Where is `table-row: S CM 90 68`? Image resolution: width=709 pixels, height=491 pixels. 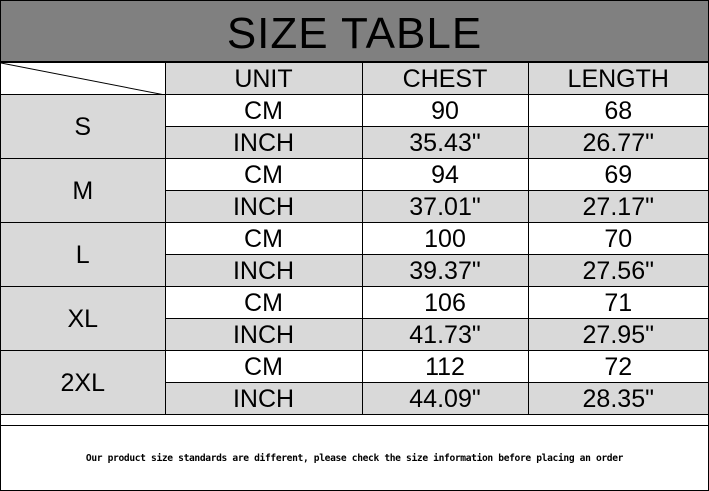
table-row: S CM 90 68 is located at coordinates (354, 126).